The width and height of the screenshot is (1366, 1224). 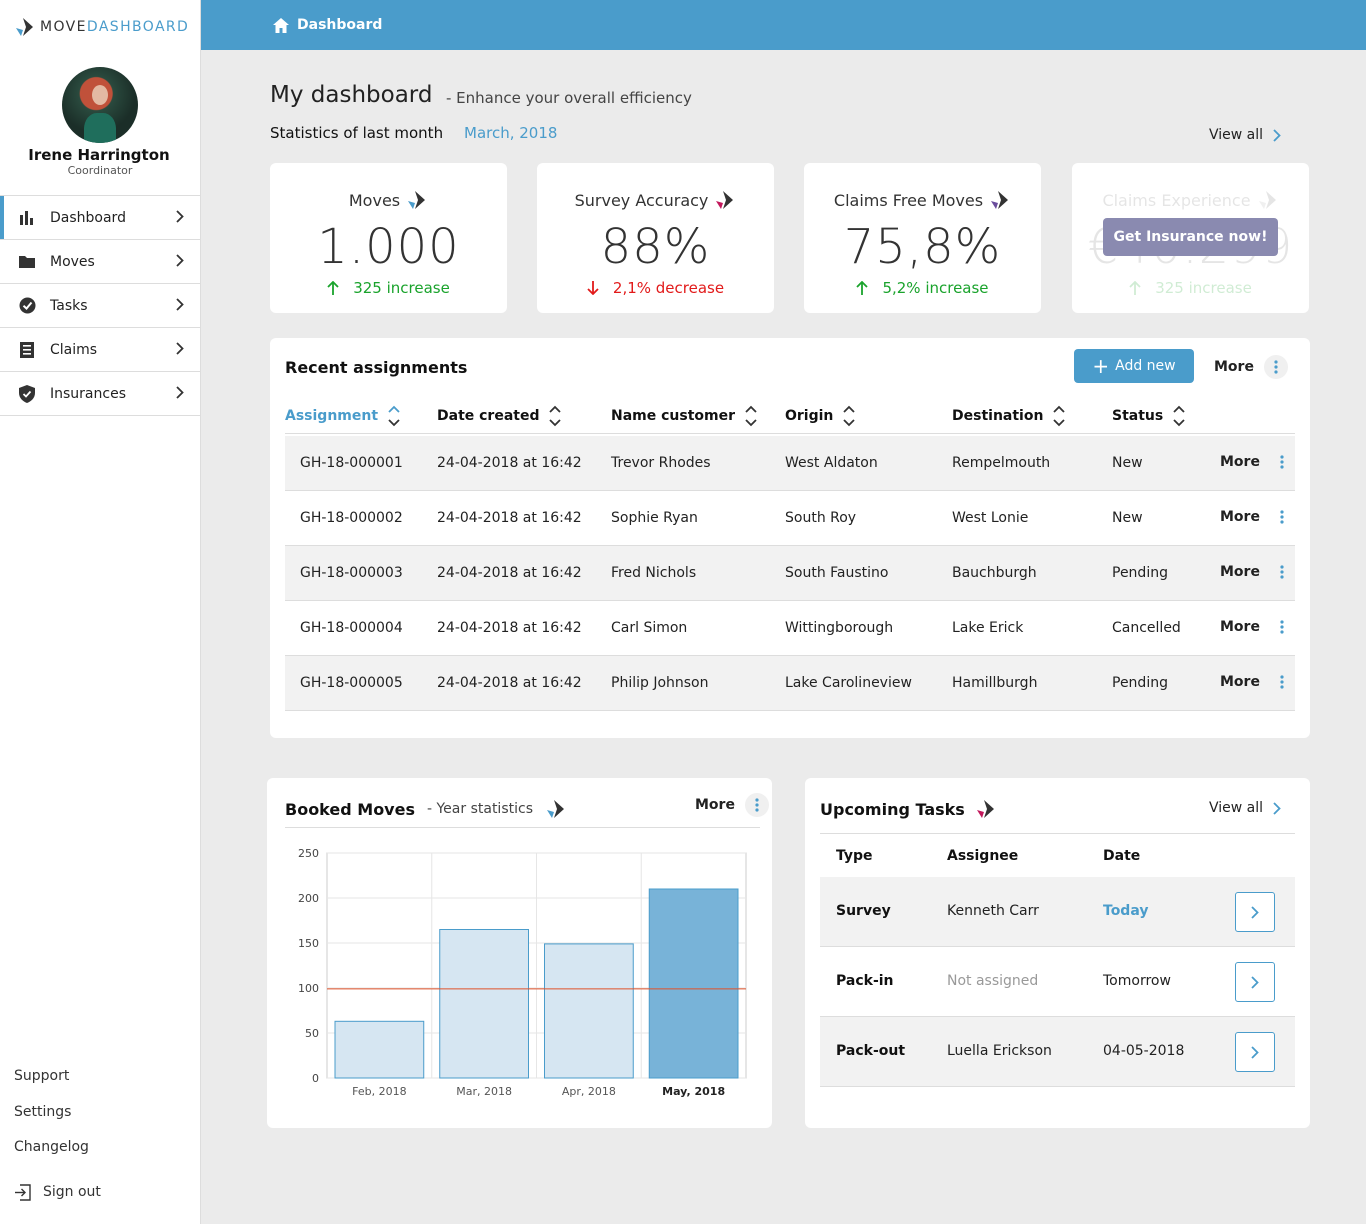 I want to click on arrow-up-icon, so click(x=333, y=288).